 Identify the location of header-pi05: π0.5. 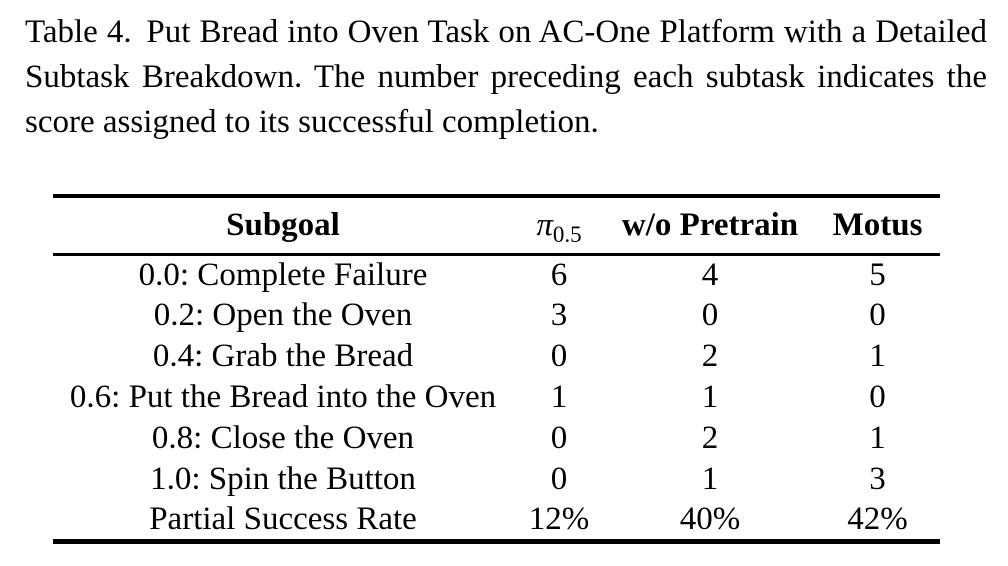
(559, 226).